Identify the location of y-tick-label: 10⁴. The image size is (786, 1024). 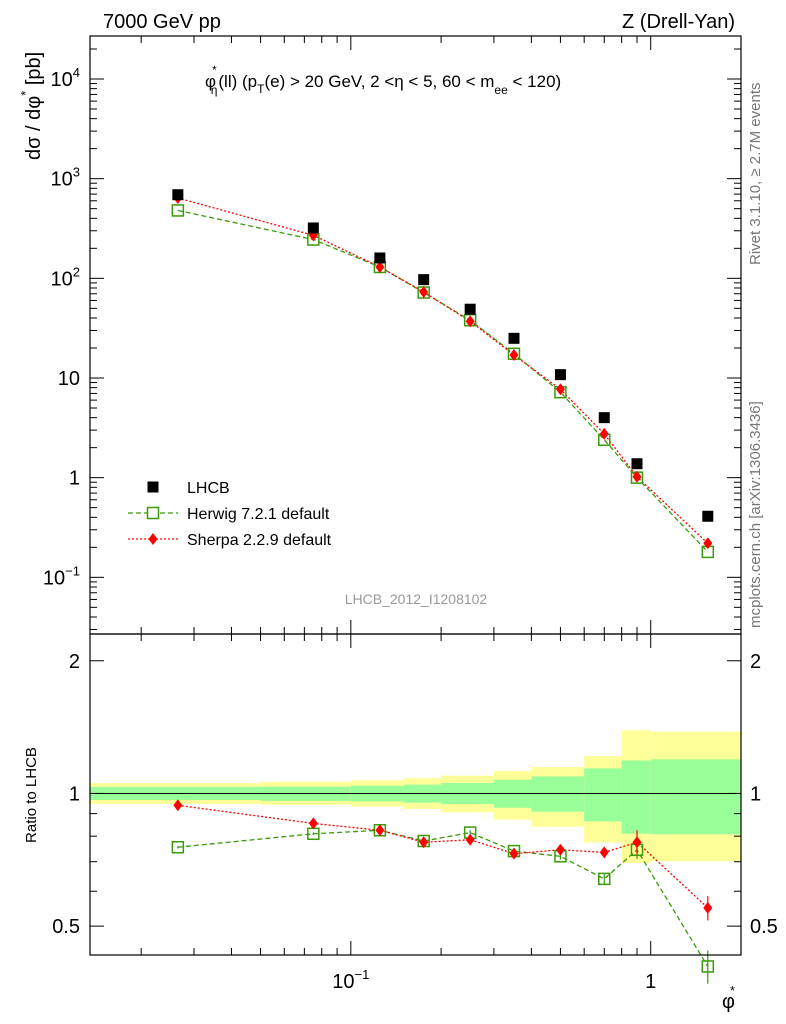
(65, 78).